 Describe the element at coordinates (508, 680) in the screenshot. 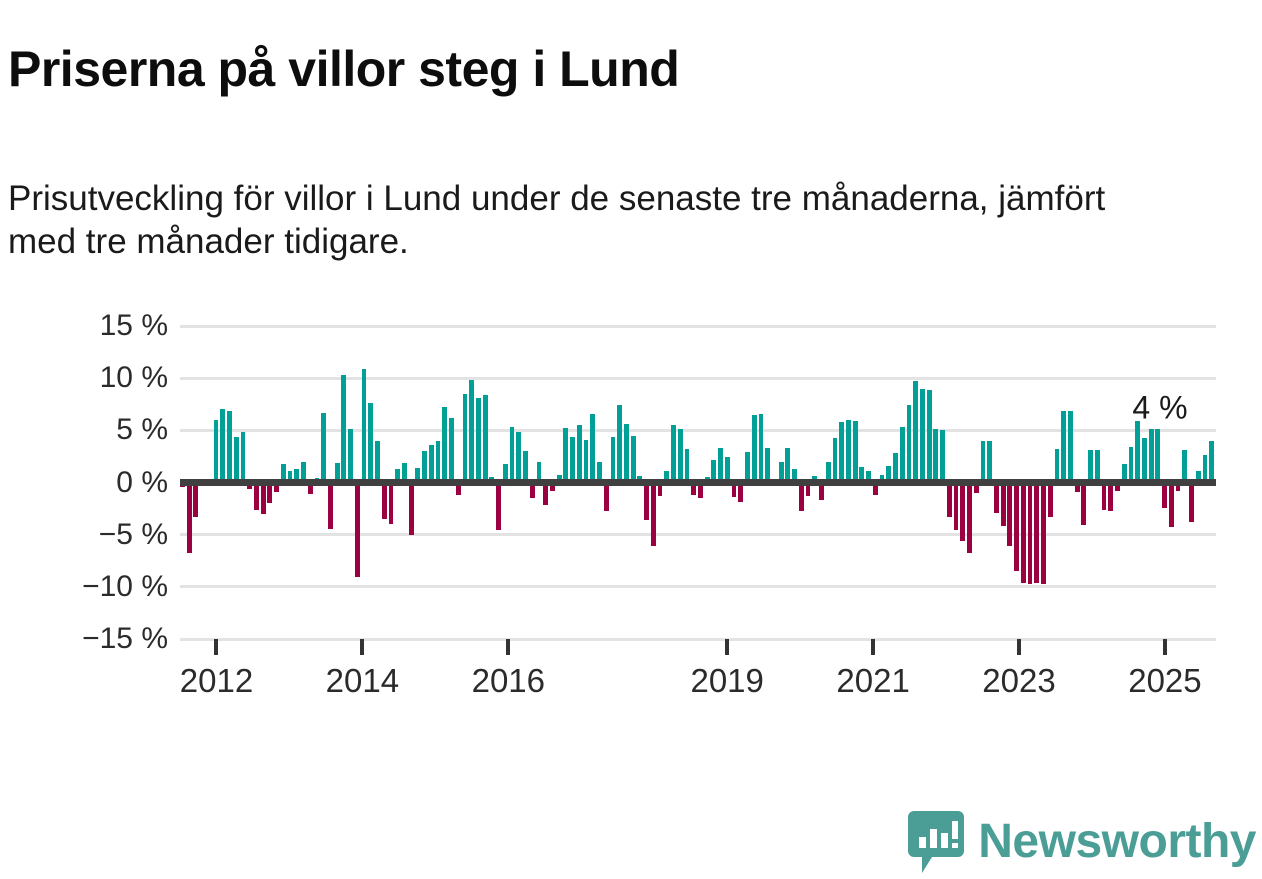

I see `x-axis-tick-label: 2016` at that location.